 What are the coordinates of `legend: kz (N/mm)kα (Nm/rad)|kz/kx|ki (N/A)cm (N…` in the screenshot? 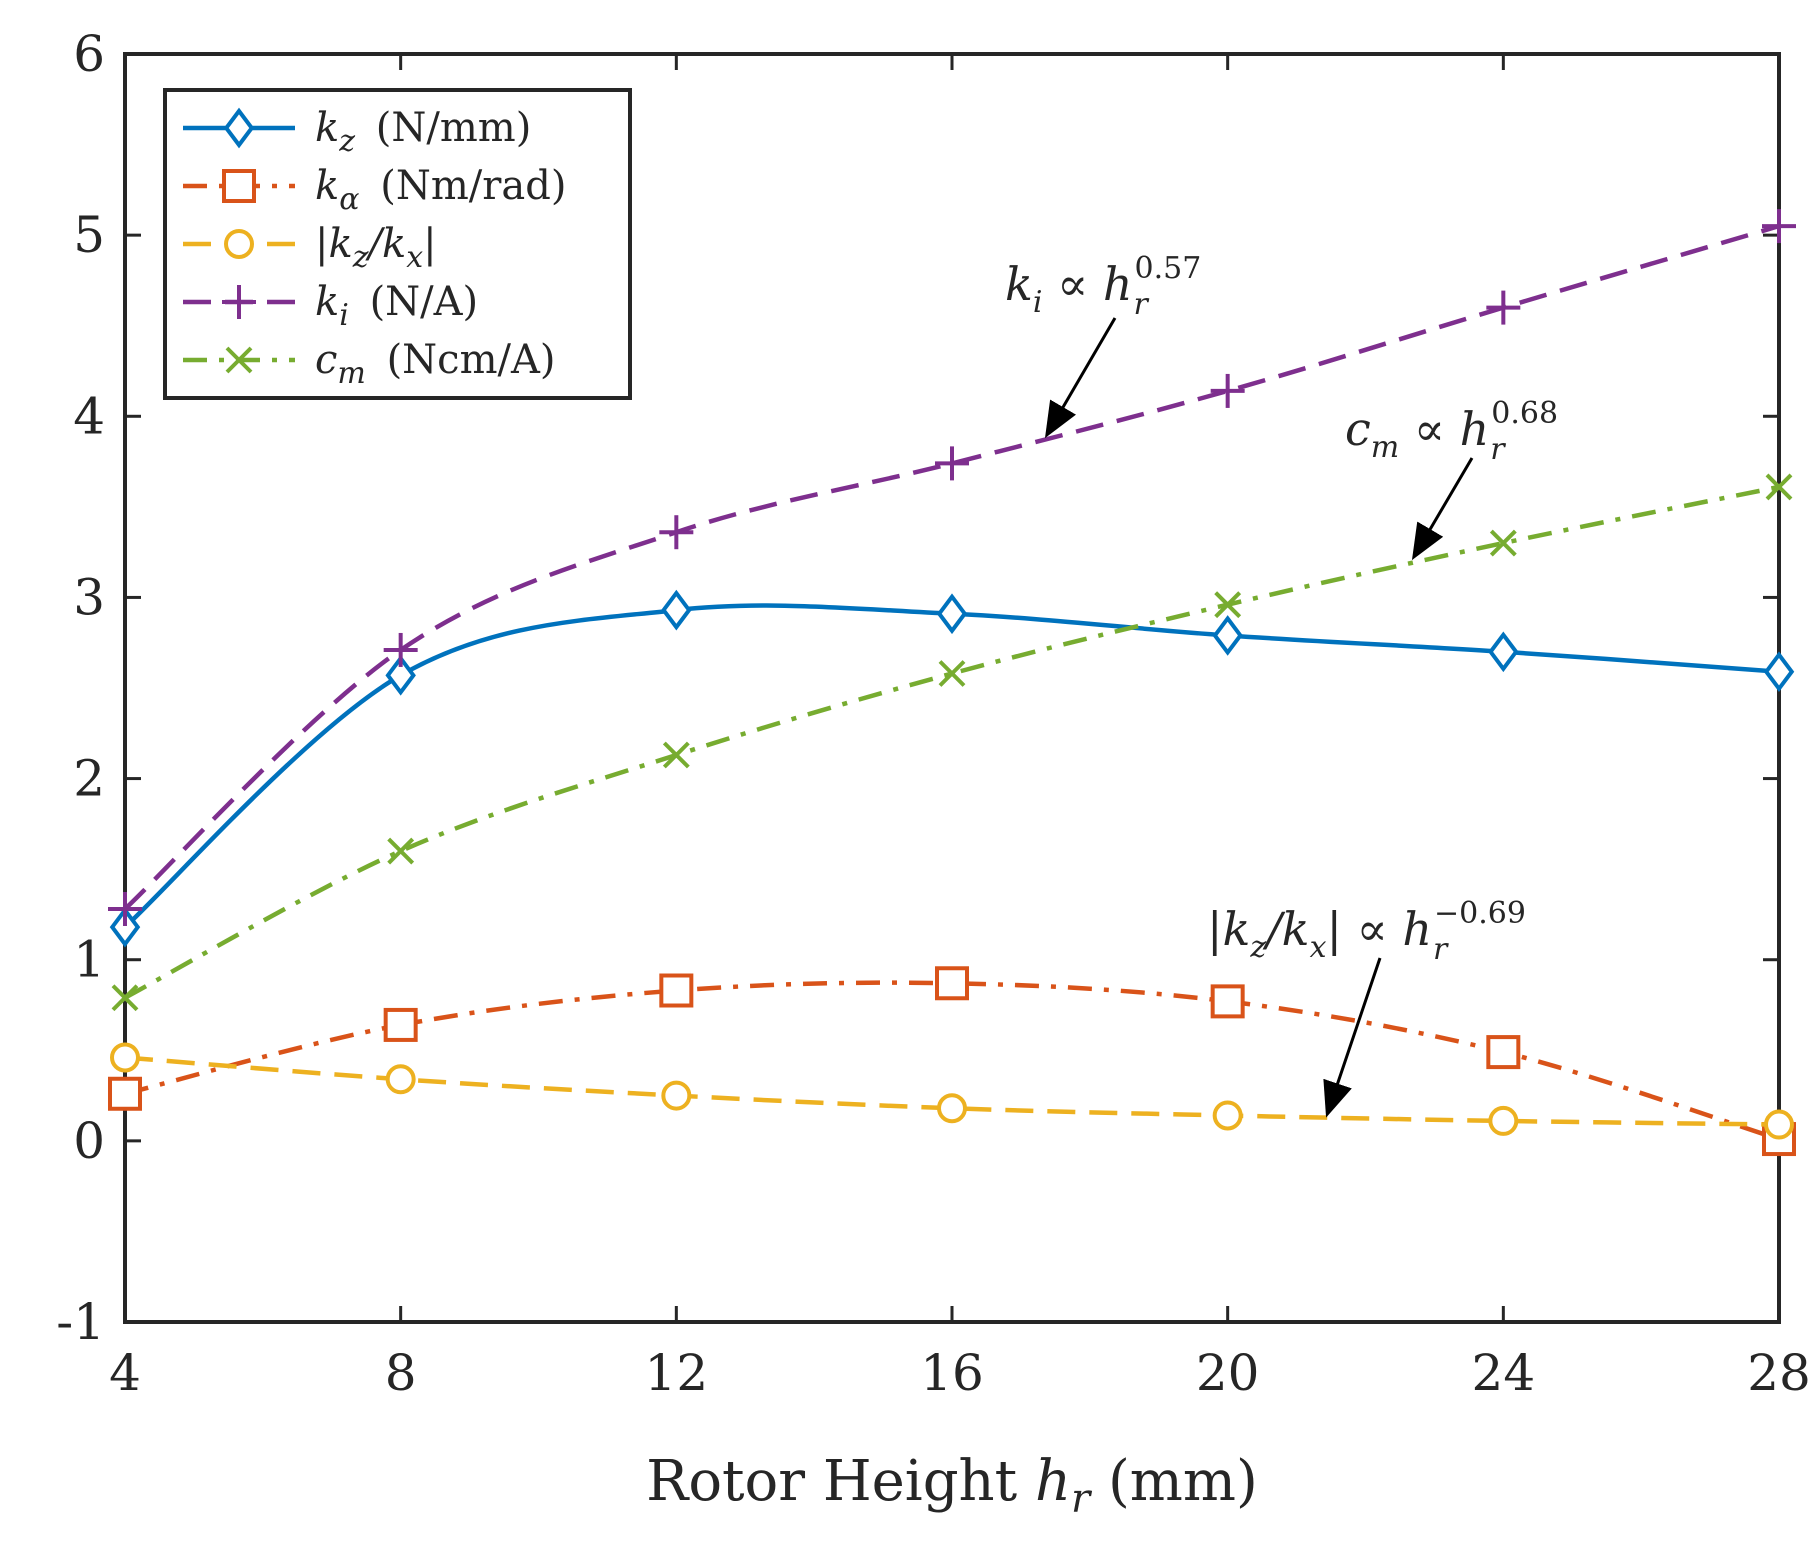 It's located at (397, 244).